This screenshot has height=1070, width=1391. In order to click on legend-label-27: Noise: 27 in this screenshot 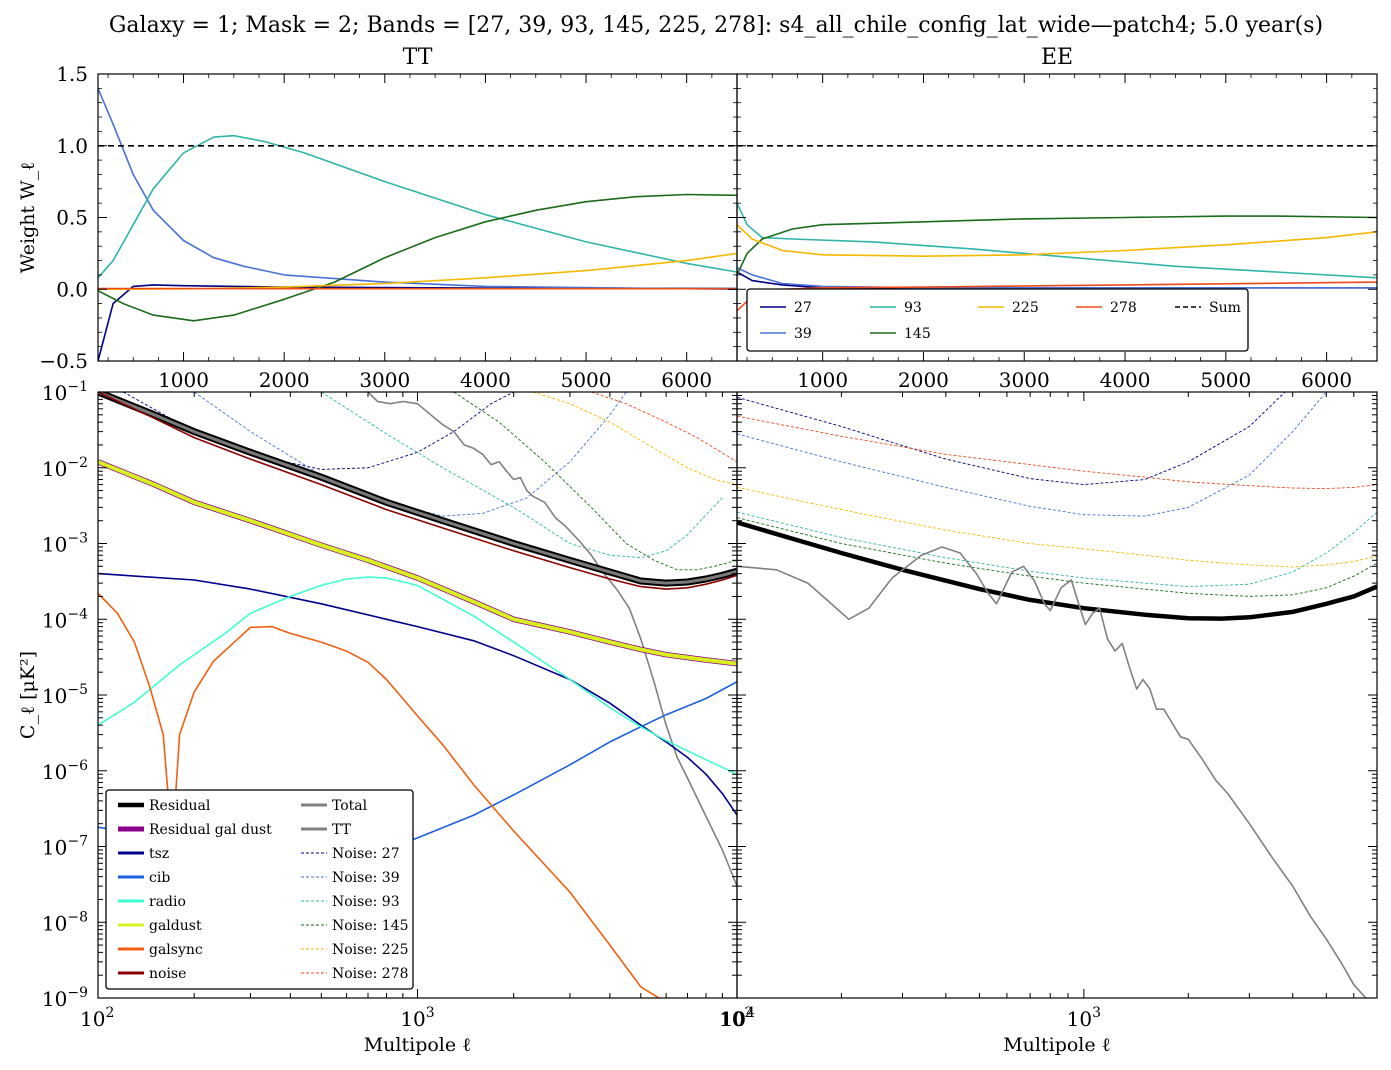, I will do `click(366, 854)`.